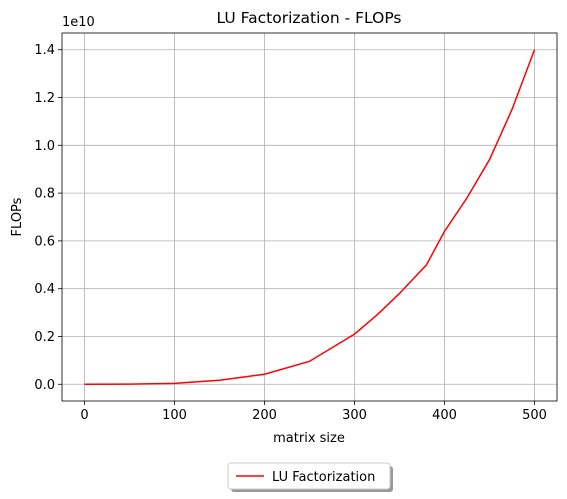 Image resolution: width=567 pixels, height=499 pixels. Describe the element at coordinates (308, 18) in the screenshot. I see `chart-title: LU Factorization - FLOPs` at that location.